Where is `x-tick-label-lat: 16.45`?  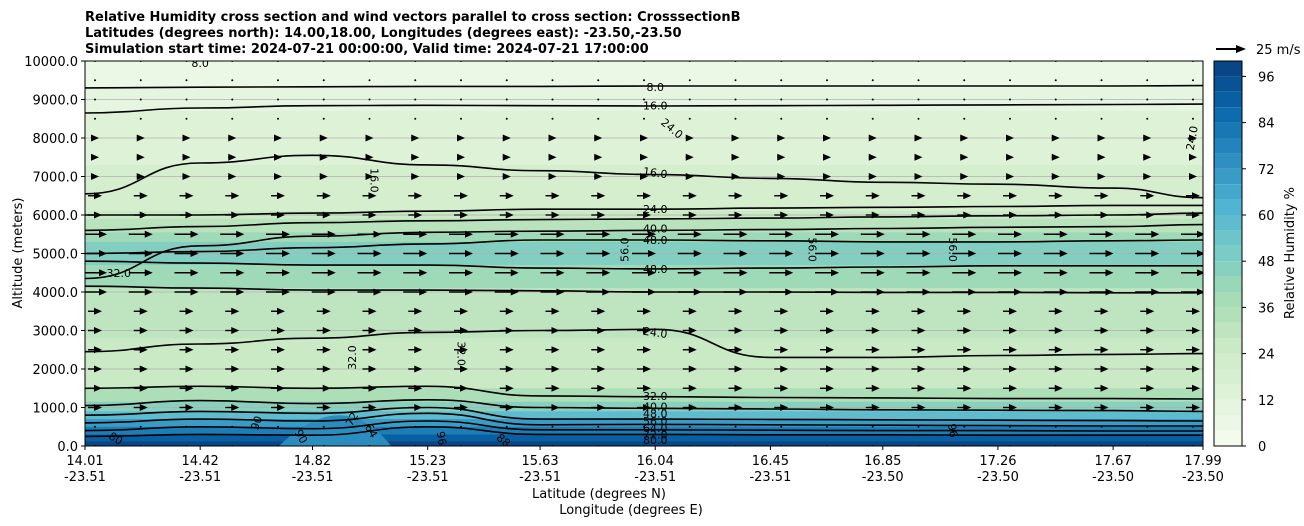
x-tick-label-lat: 16.45 is located at coordinates (770, 461).